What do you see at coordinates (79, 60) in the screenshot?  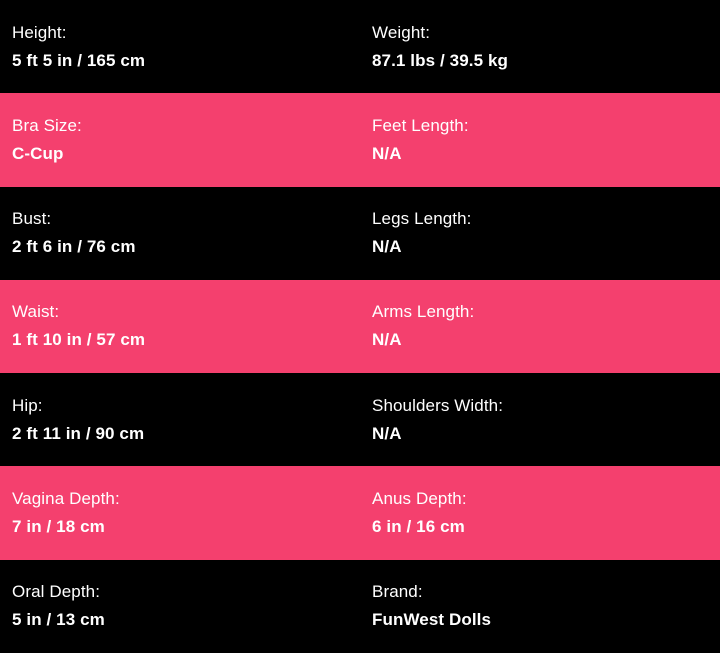 I see `spec-value: 5 ft 5 in / 165 cm` at bounding box center [79, 60].